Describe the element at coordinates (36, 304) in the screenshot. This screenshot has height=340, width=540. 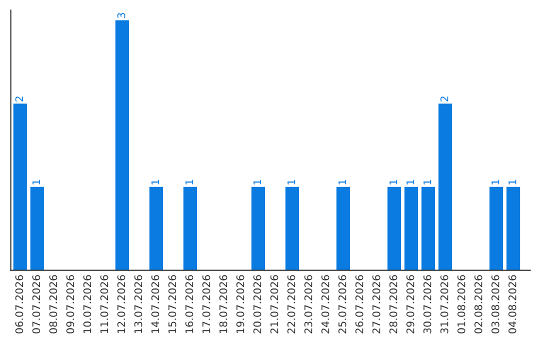
I see `x-tick-label: 07.07.2026` at that location.